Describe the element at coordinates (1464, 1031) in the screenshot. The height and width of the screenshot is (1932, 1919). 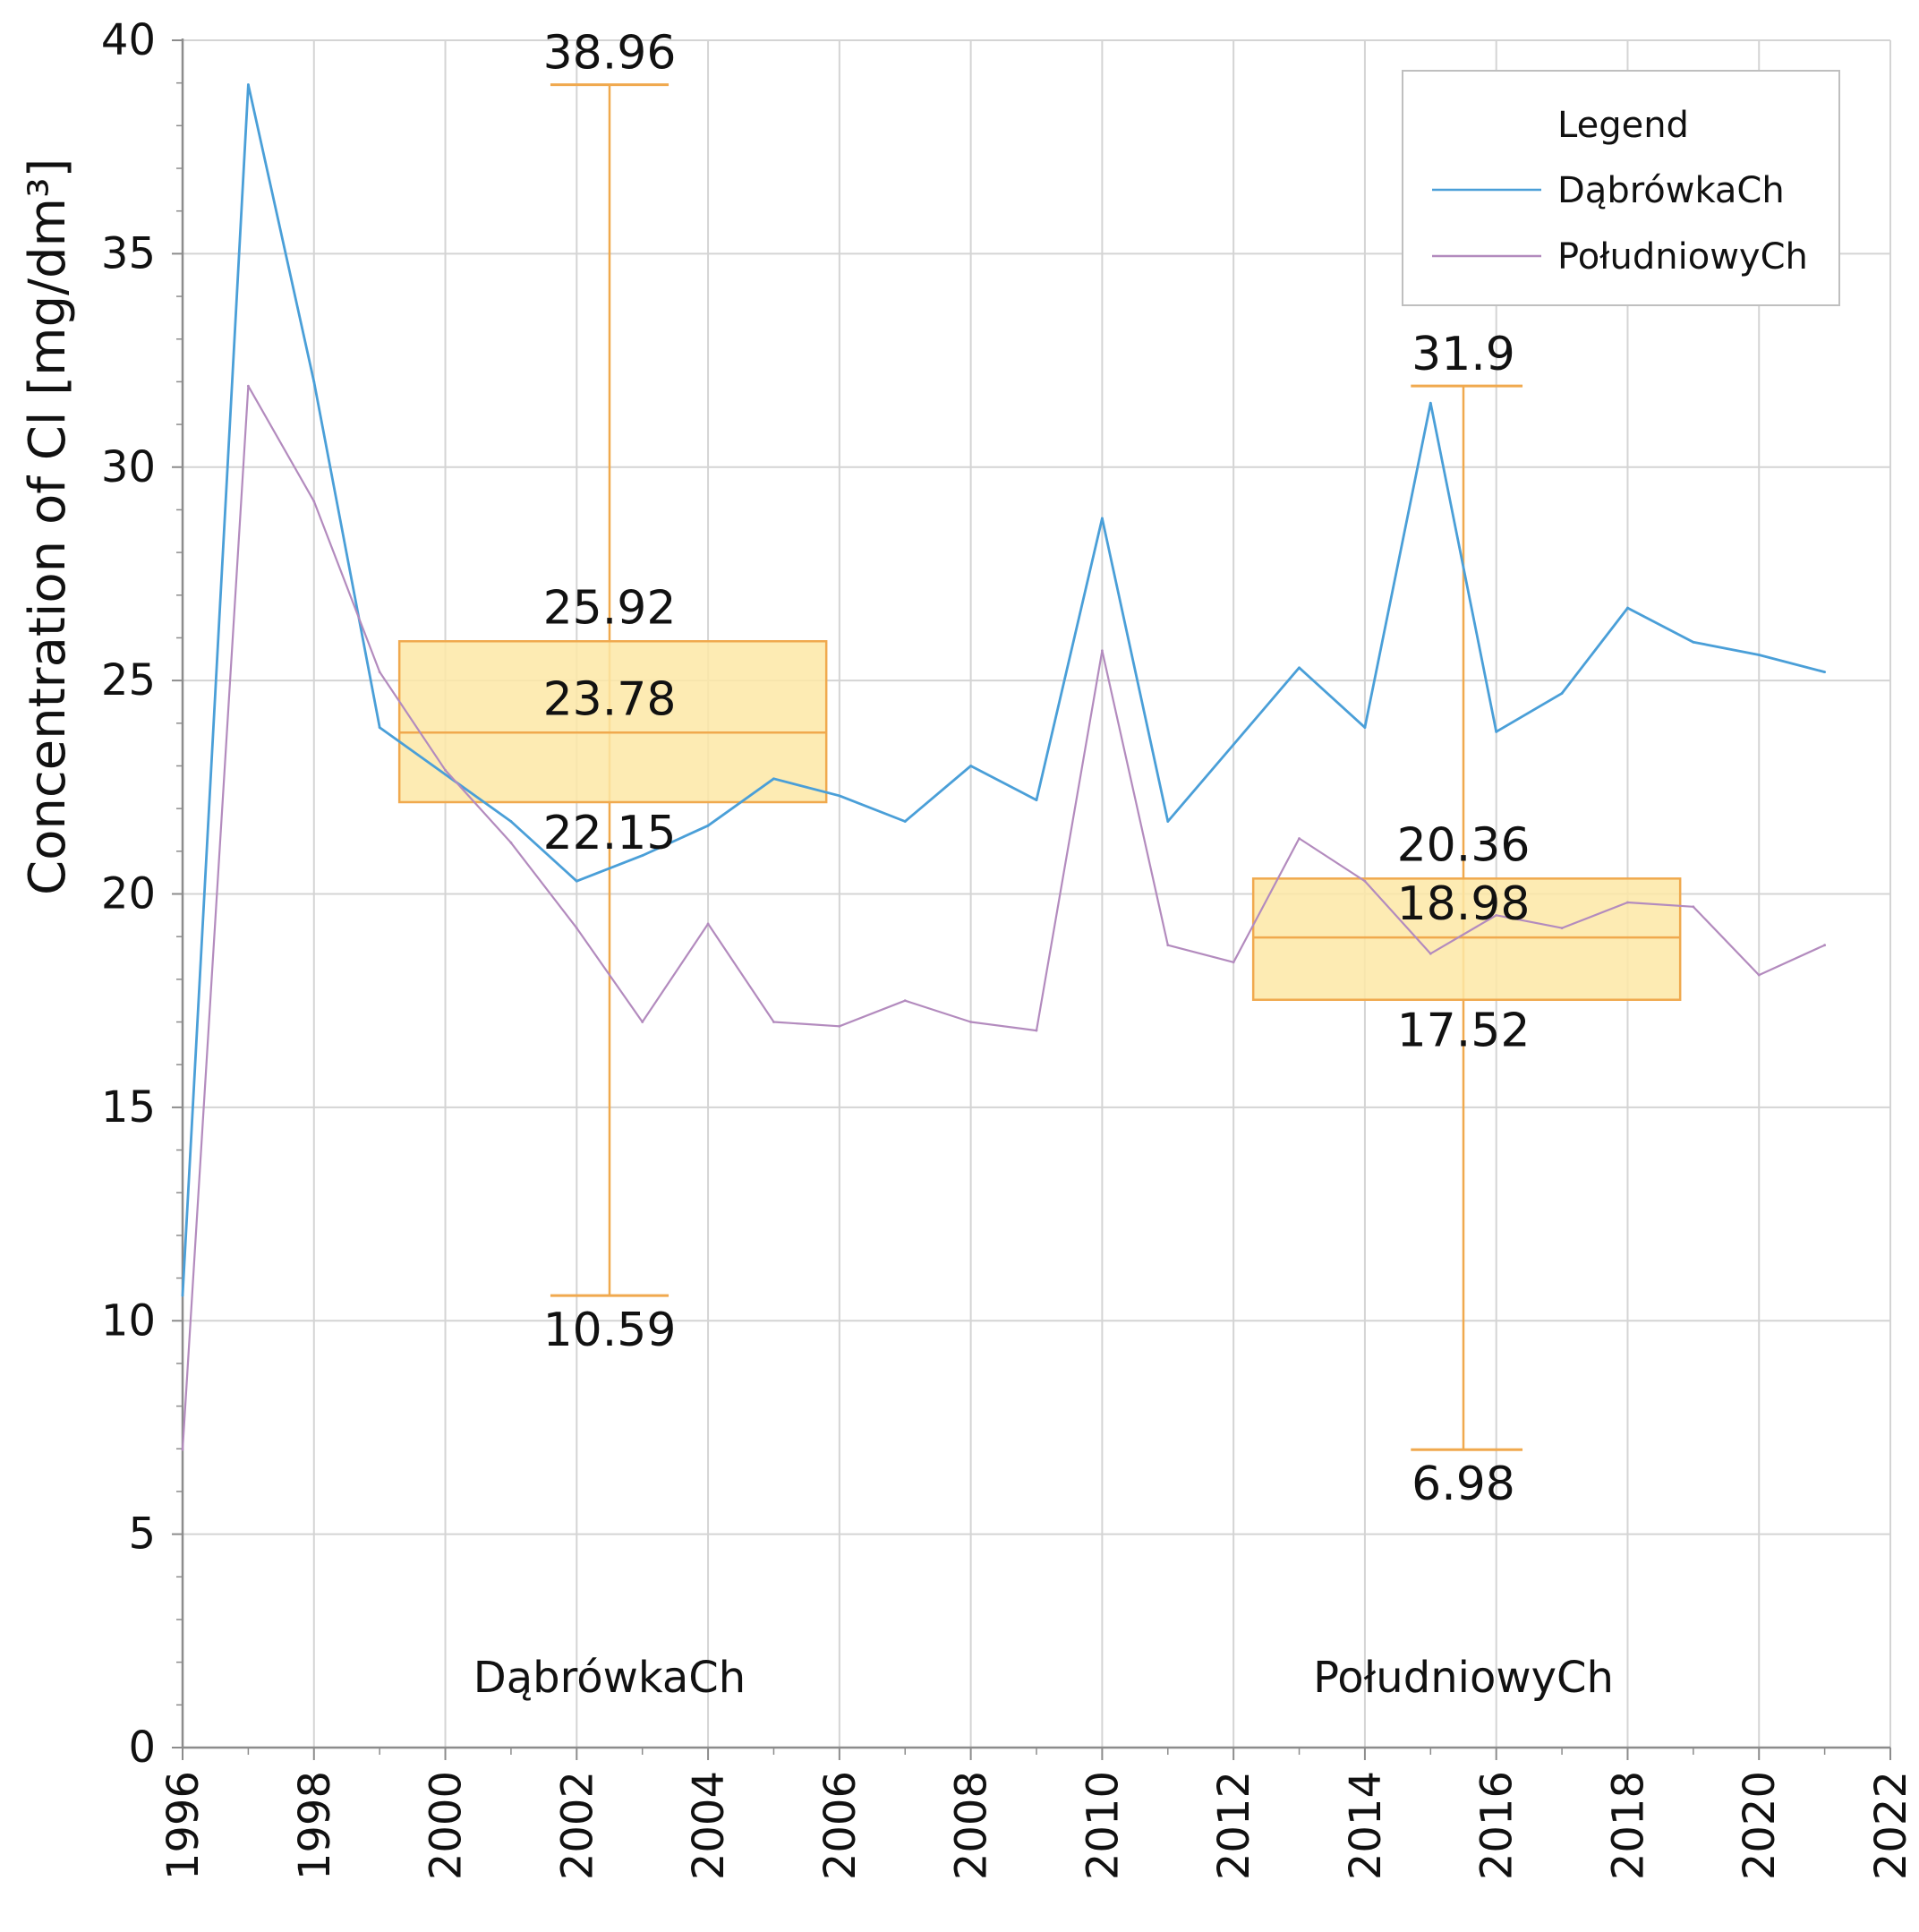
I see `q1-label-poludniowych: 17.52` at that location.